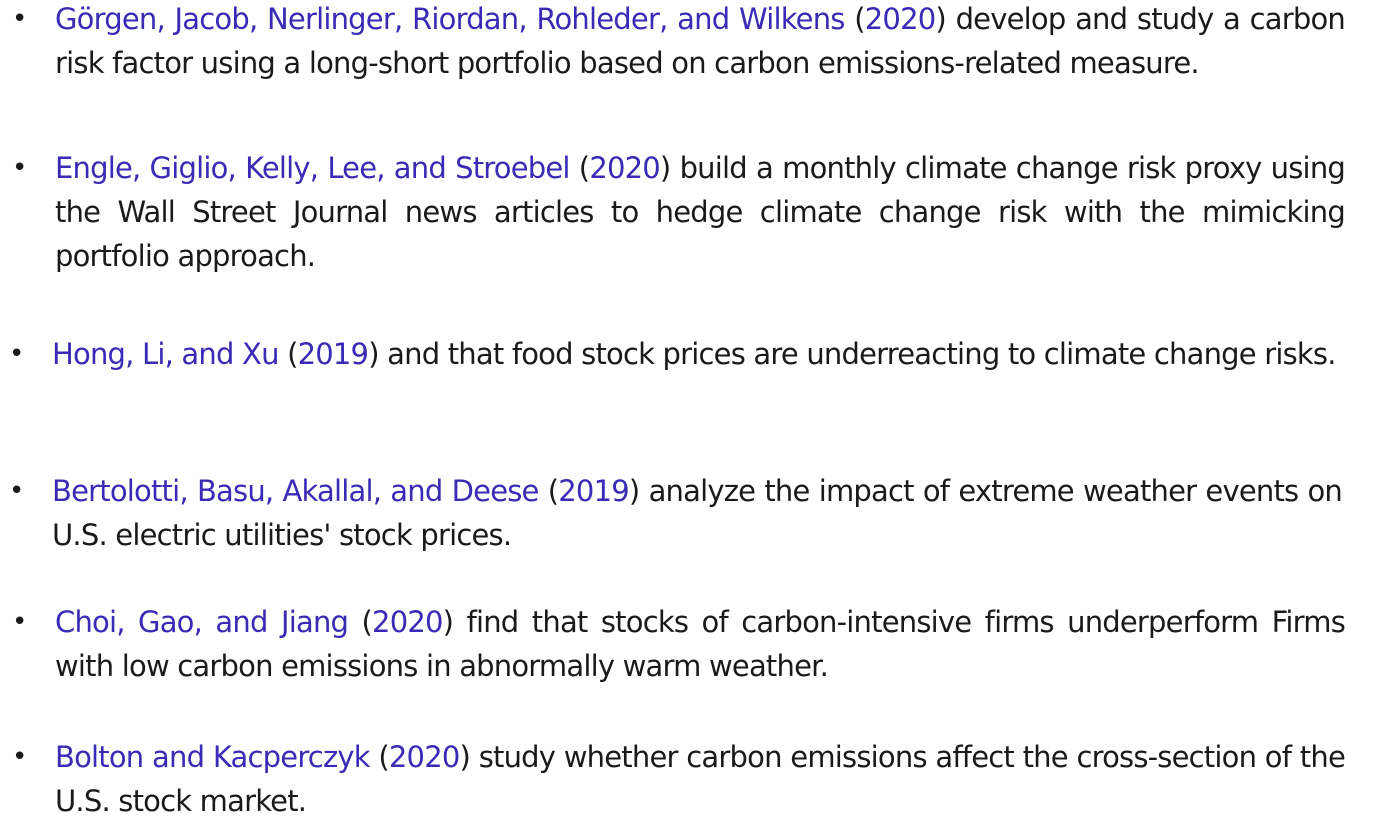 This screenshot has width=1381, height=823. Describe the element at coordinates (213, 757) in the screenshot. I see `citation-authors-link: Bolton and Kacperczyk` at that location.